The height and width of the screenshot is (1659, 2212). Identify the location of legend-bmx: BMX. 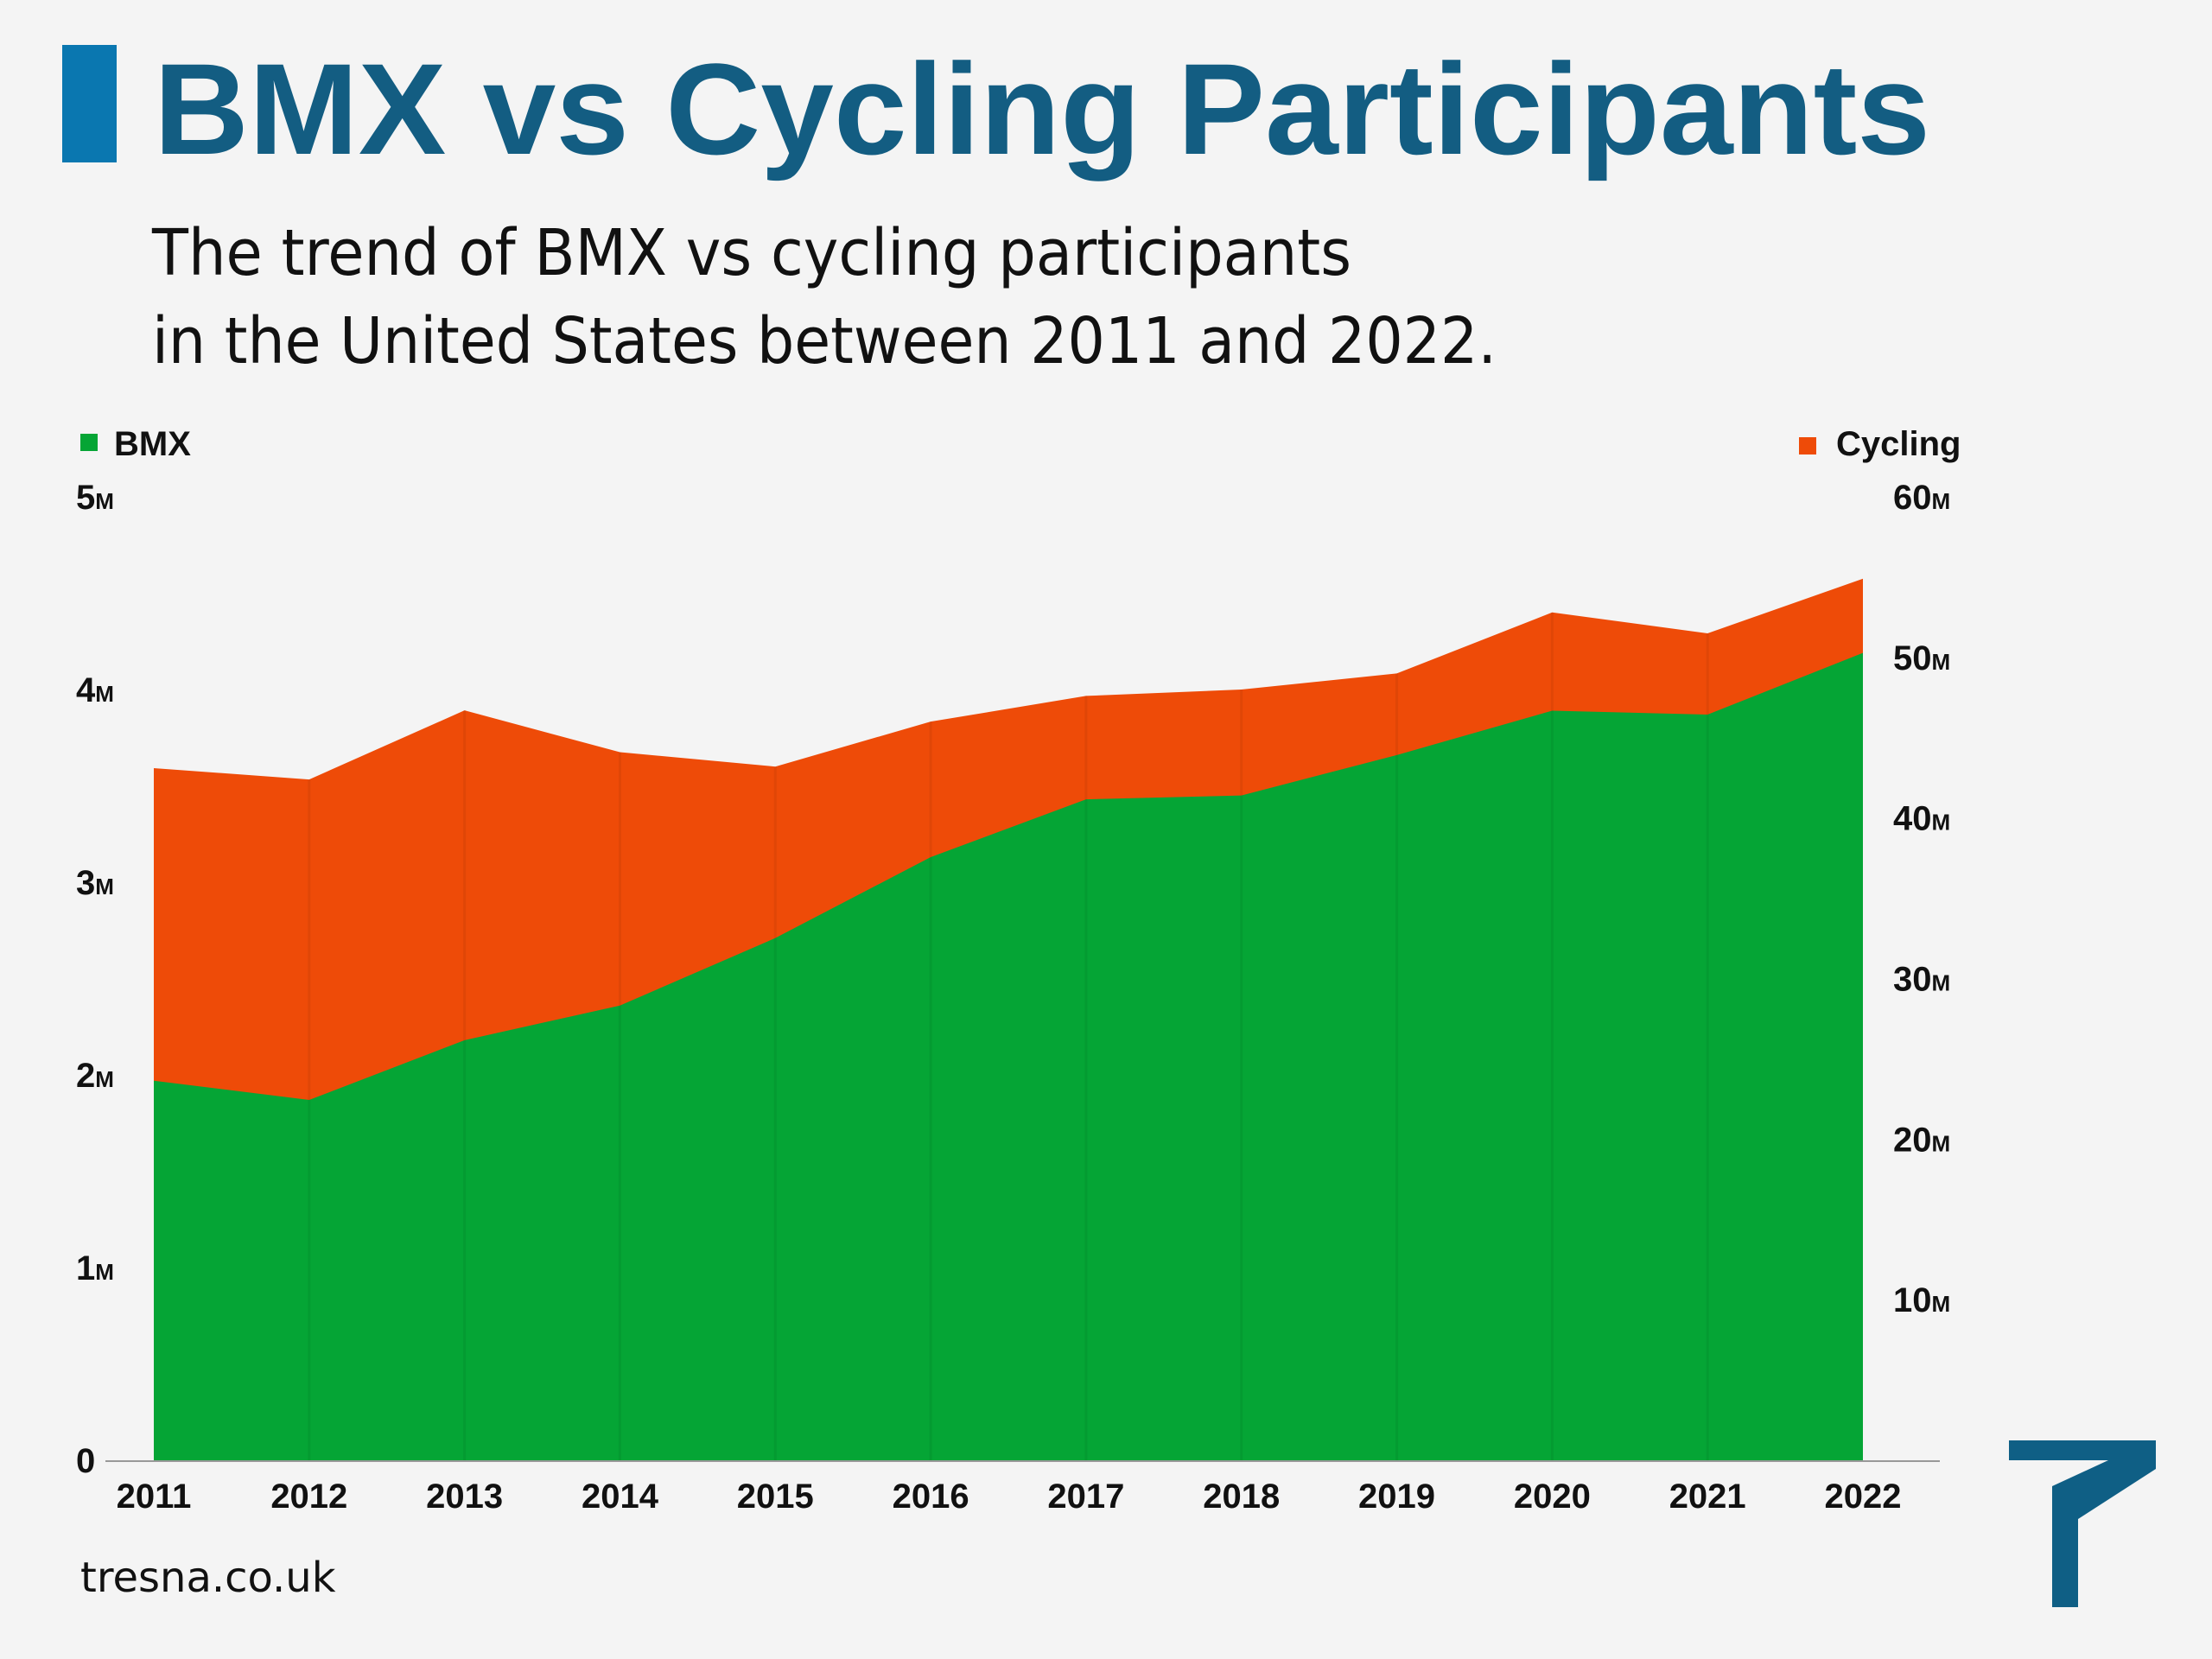
(135, 444).